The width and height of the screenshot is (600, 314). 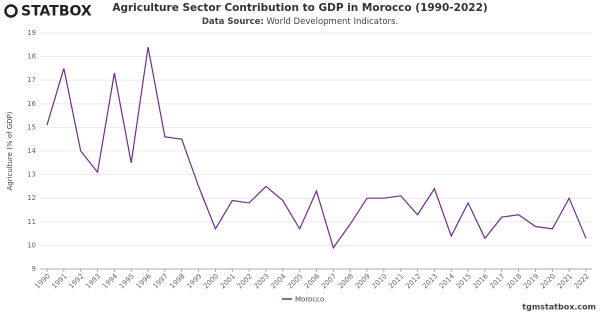 What do you see at coordinates (262, 281) in the screenshot?
I see `x-tick-label: 2003` at bounding box center [262, 281].